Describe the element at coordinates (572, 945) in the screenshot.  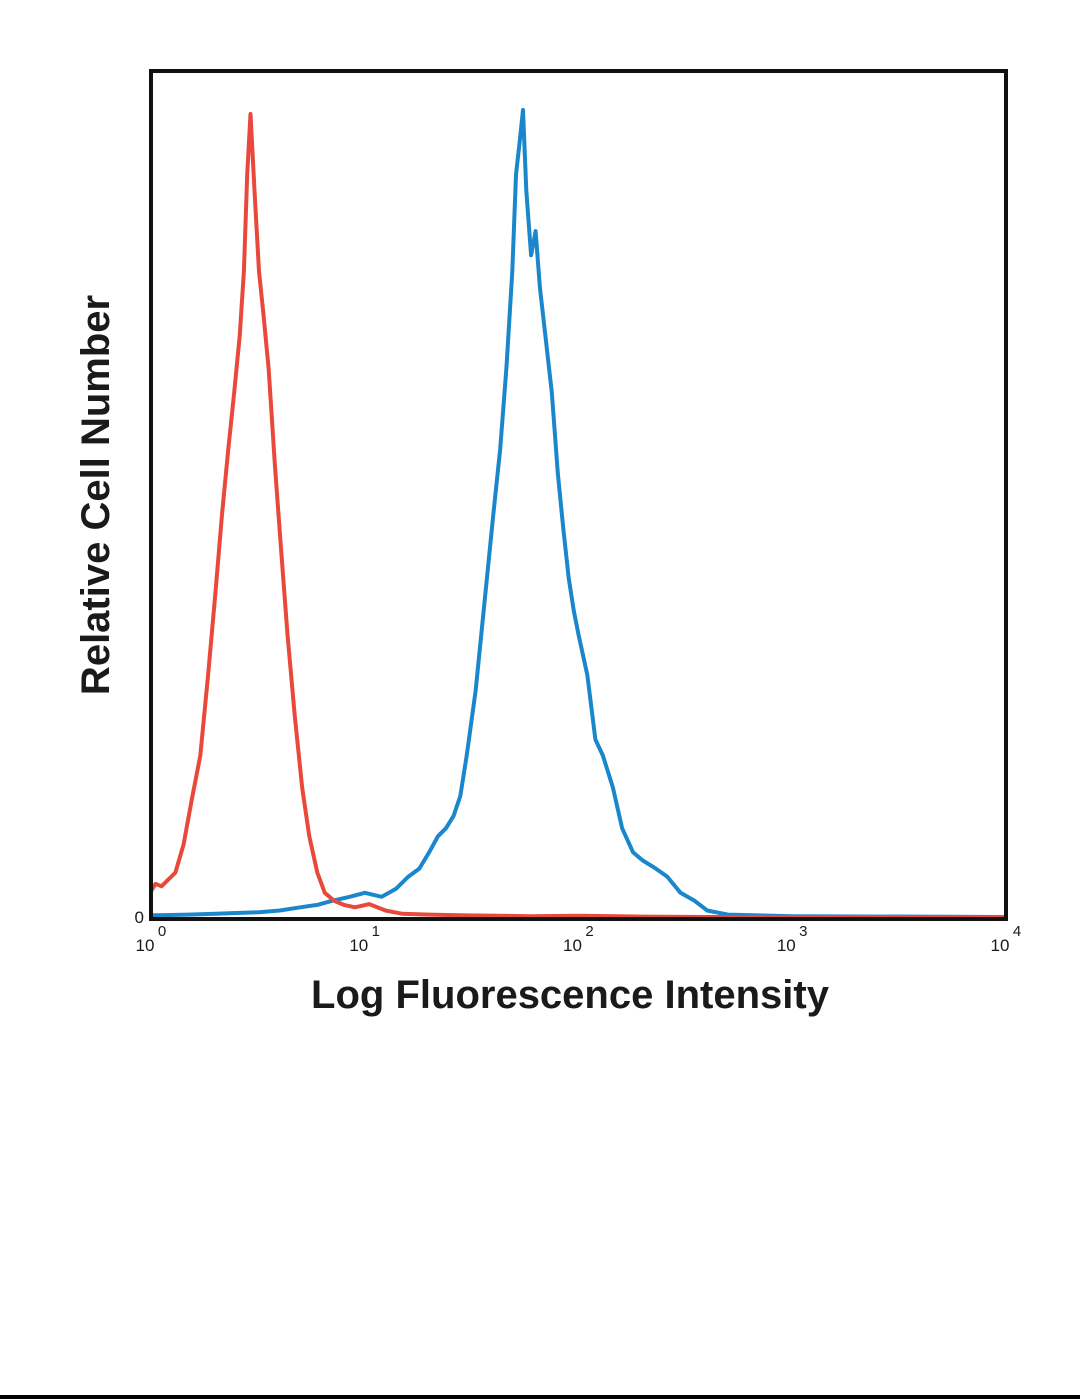
I see `x-tick-base-2: 10` at that location.